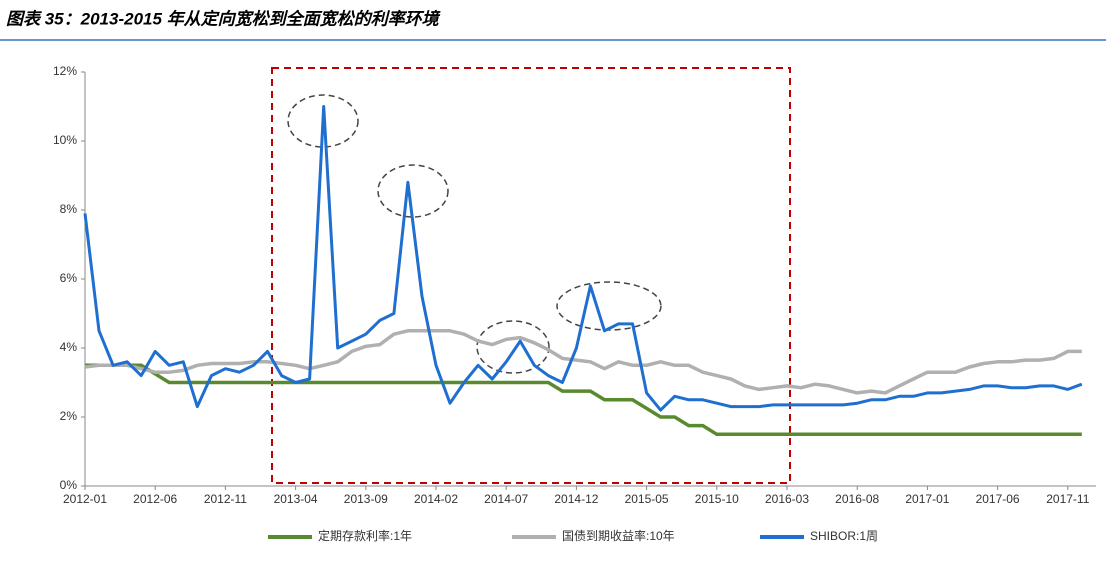 This screenshot has width=1106, height=562. I want to click on y-tick-label: 10%, so click(65, 140).